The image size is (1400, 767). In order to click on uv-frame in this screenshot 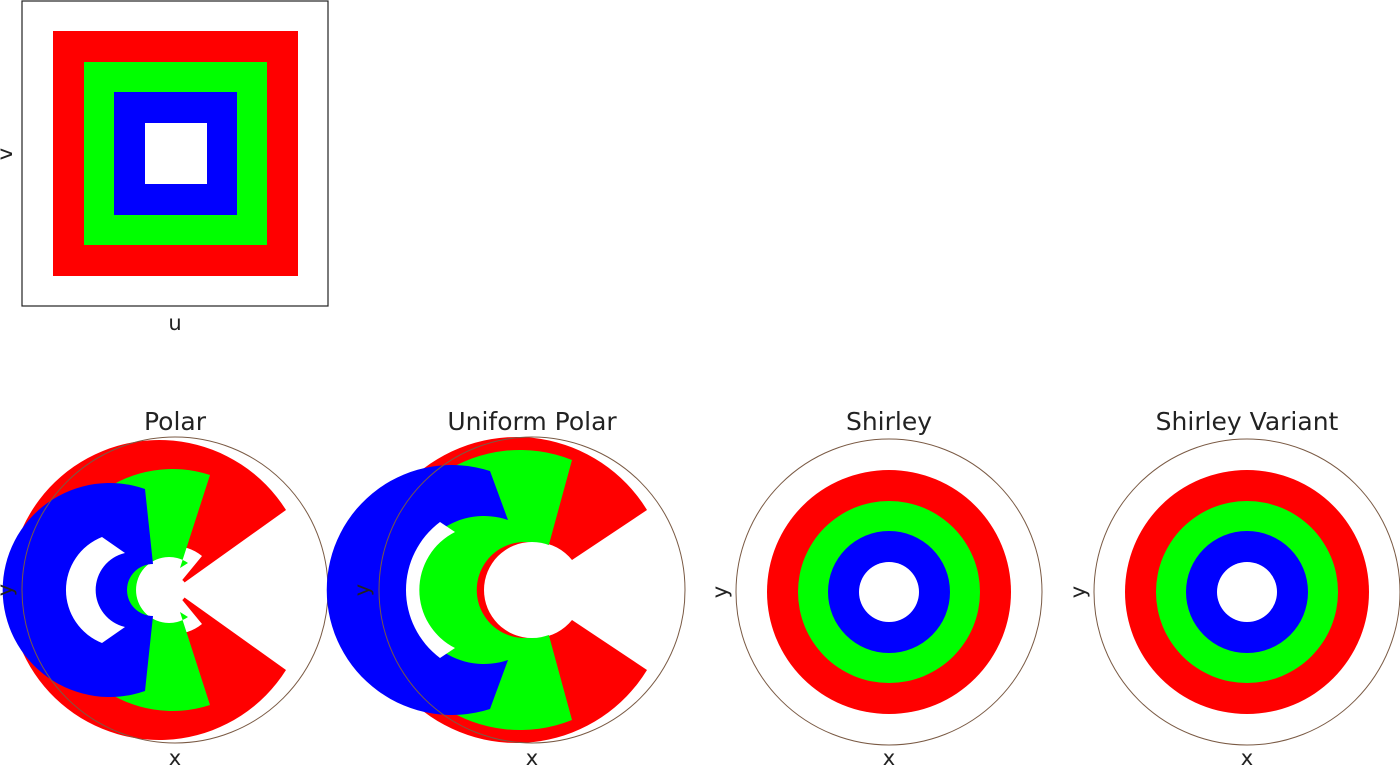, I will do `click(175, 153)`.